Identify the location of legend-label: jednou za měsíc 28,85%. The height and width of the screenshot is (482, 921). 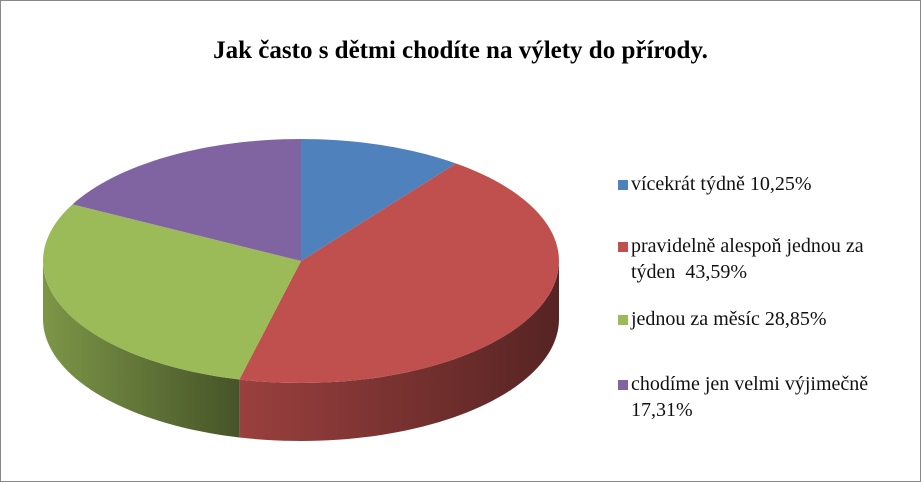
(729, 319).